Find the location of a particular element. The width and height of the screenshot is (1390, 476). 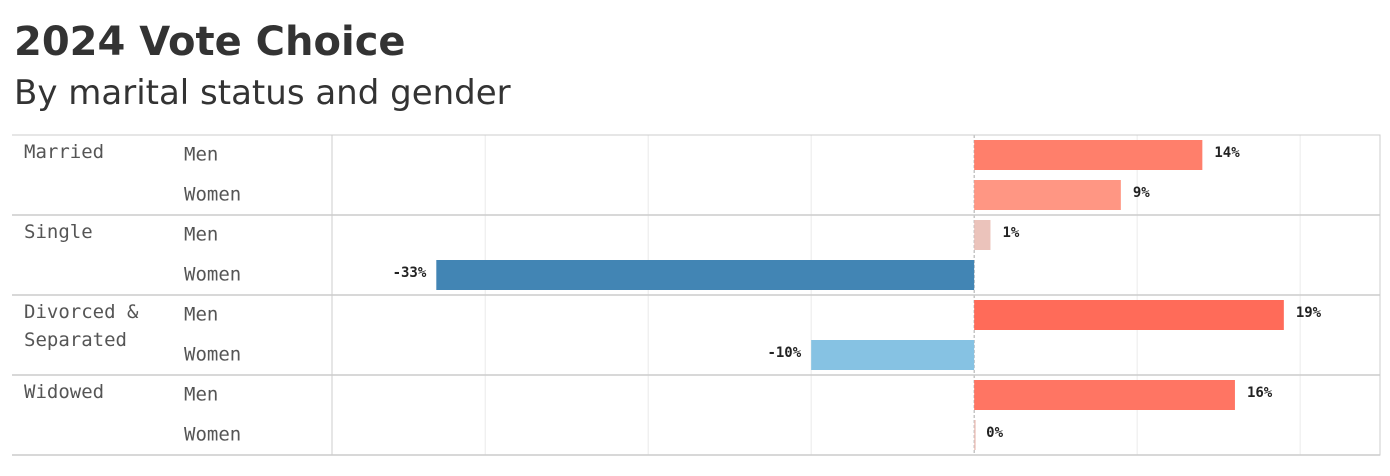

group-label-box: Divorced & Separated is located at coordinates (81, 326).